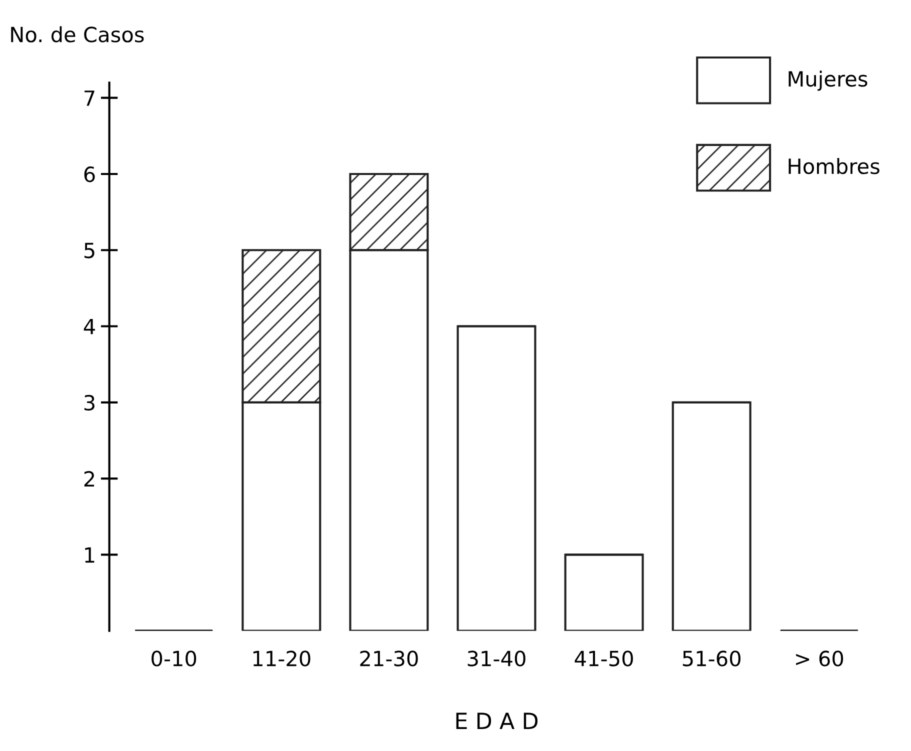 This screenshot has width=911, height=751. Describe the element at coordinates (497, 658) in the screenshot. I see `x-tick-label: 31-40` at that location.